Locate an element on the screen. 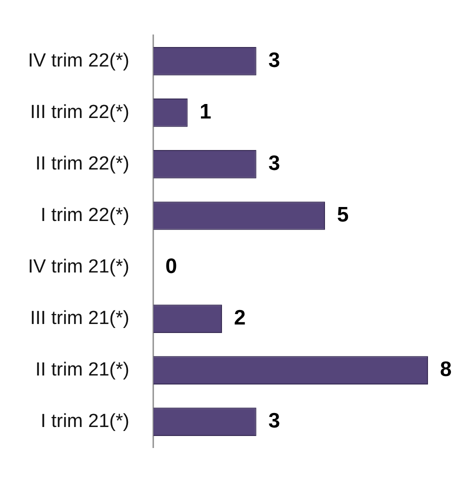 Image resolution: width=462 pixels, height=483 pixels. data-label: 8 is located at coordinates (446, 370).